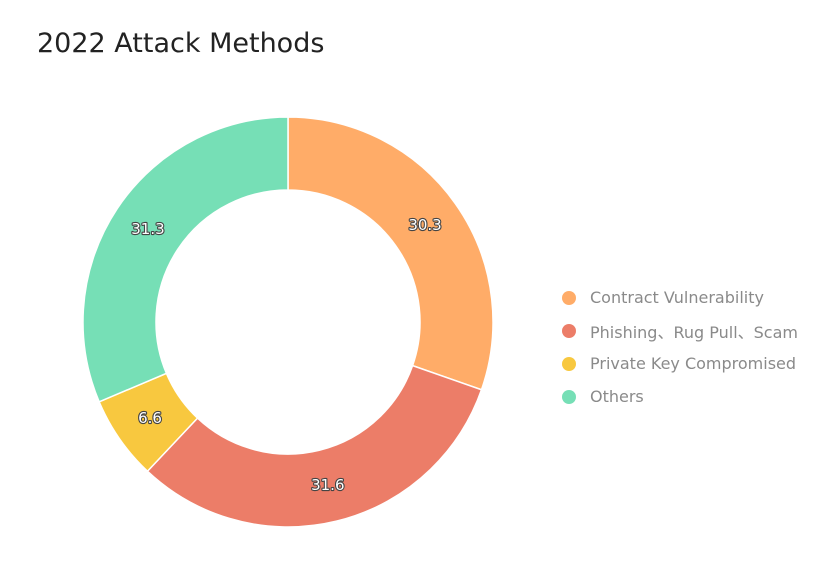  I want to click on legend-item-4: Others, so click(680, 396).